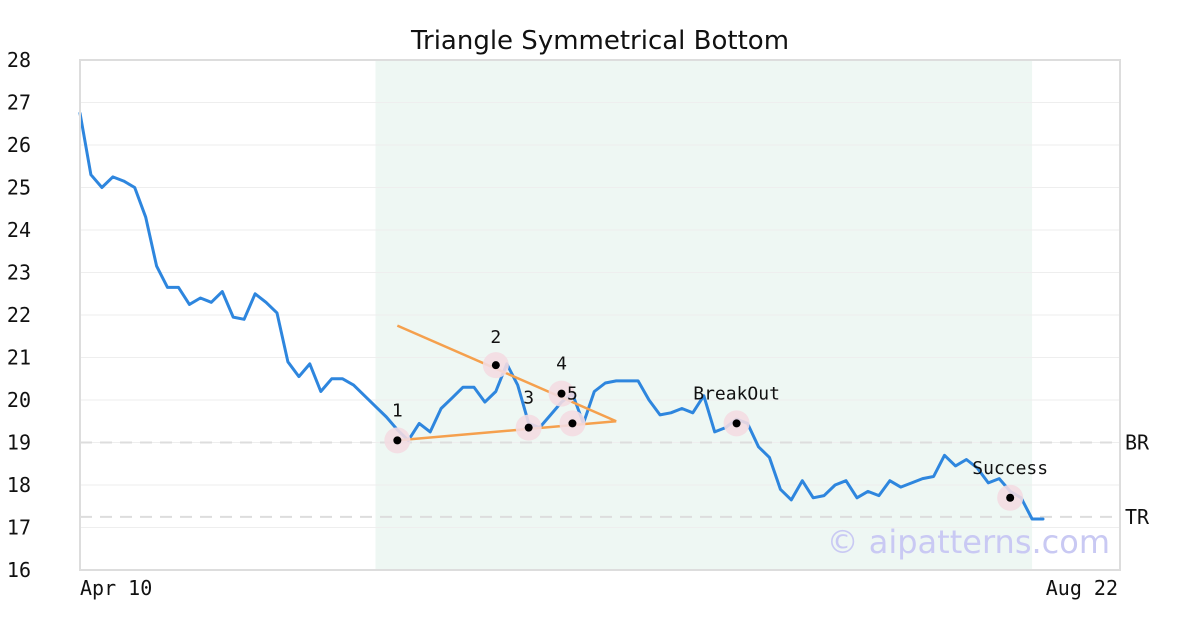 The height and width of the screenshot is (630, 1200). Describe the element at coordinates (1010, 468) in the screenshot. I see `point-label-success: Success` at that location.